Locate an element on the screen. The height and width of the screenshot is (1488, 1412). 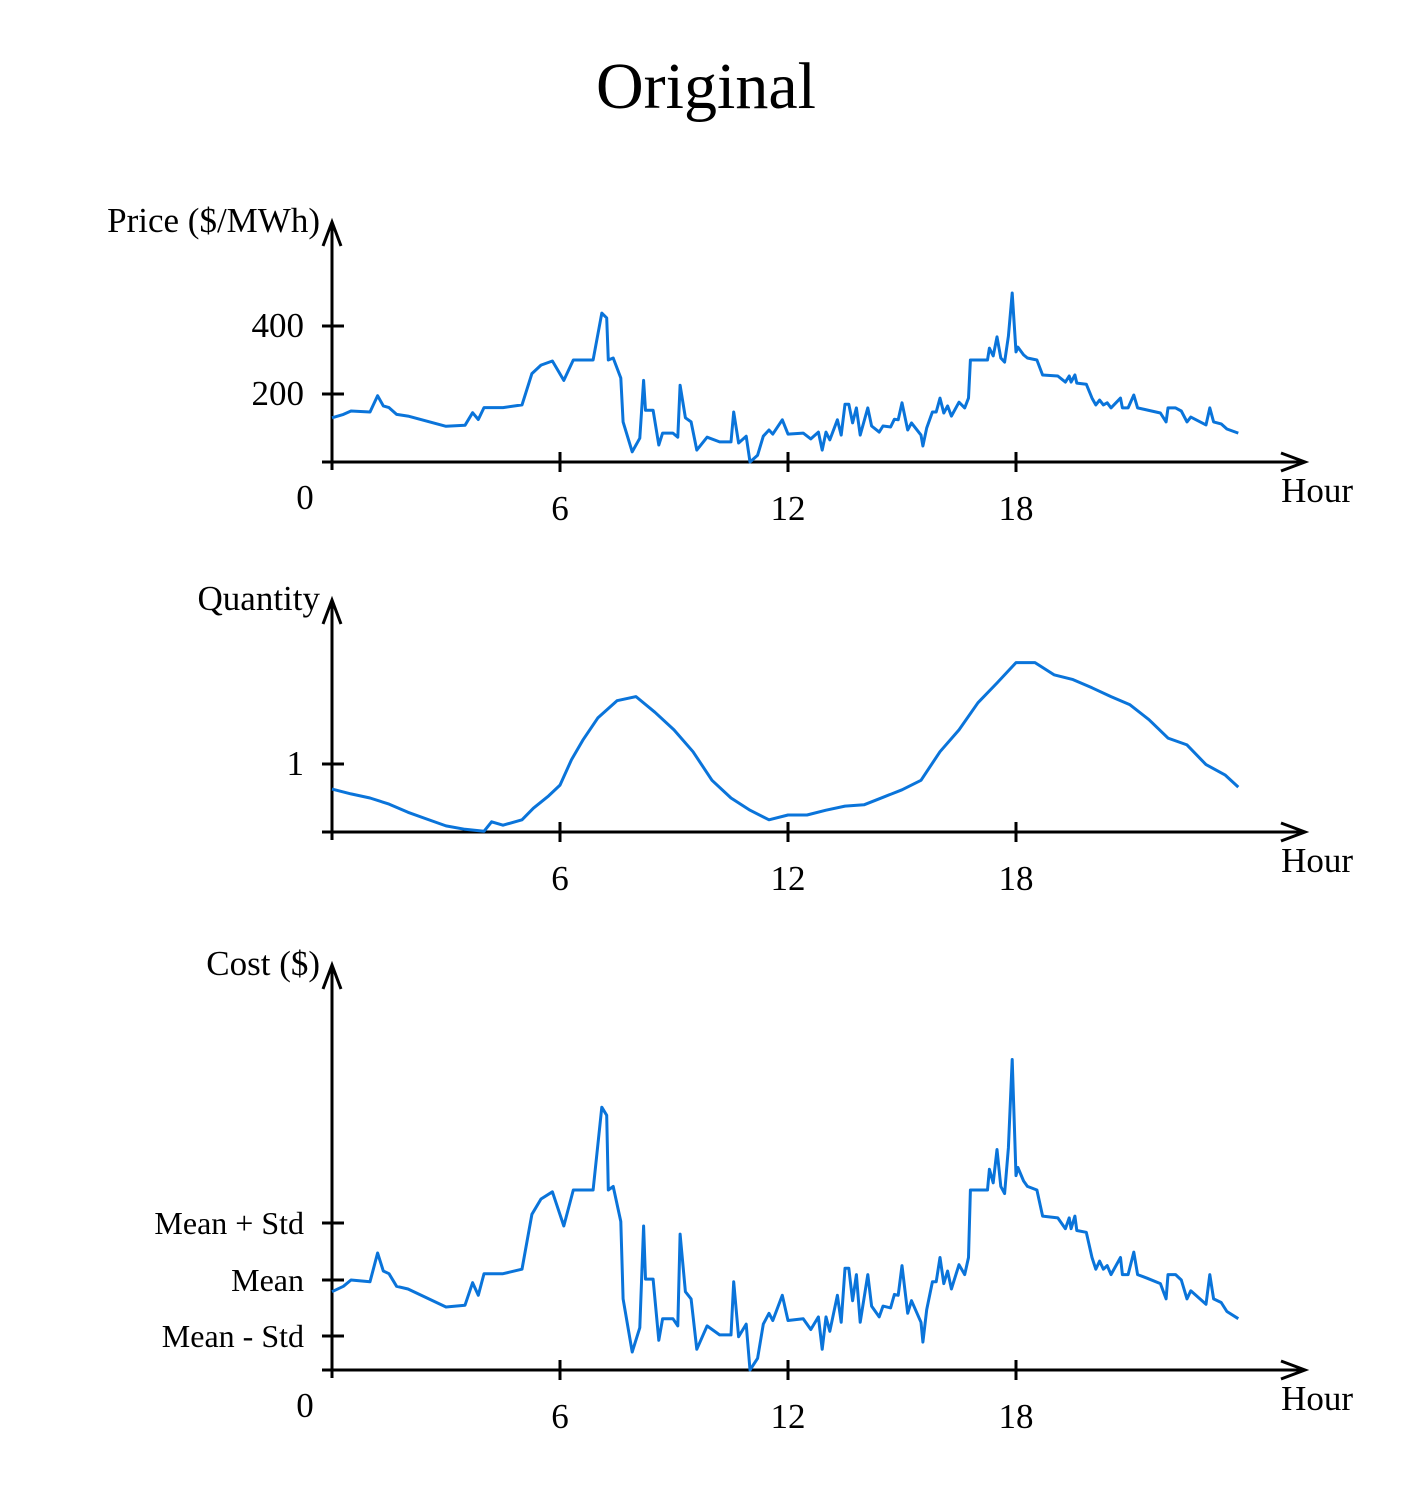
y-axis-label: Price ($/MWh) is located at coordinates (213, 220).